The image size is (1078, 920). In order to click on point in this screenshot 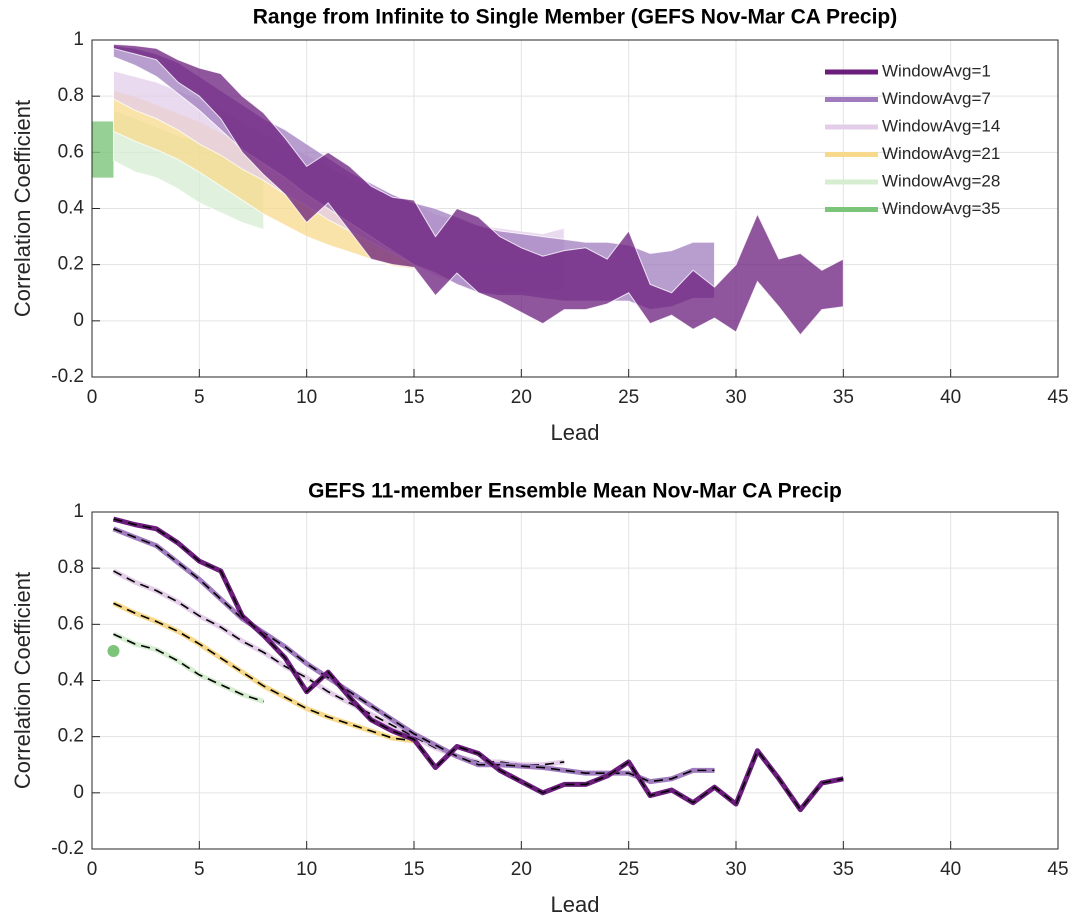, I will do `click(113, 651)`.